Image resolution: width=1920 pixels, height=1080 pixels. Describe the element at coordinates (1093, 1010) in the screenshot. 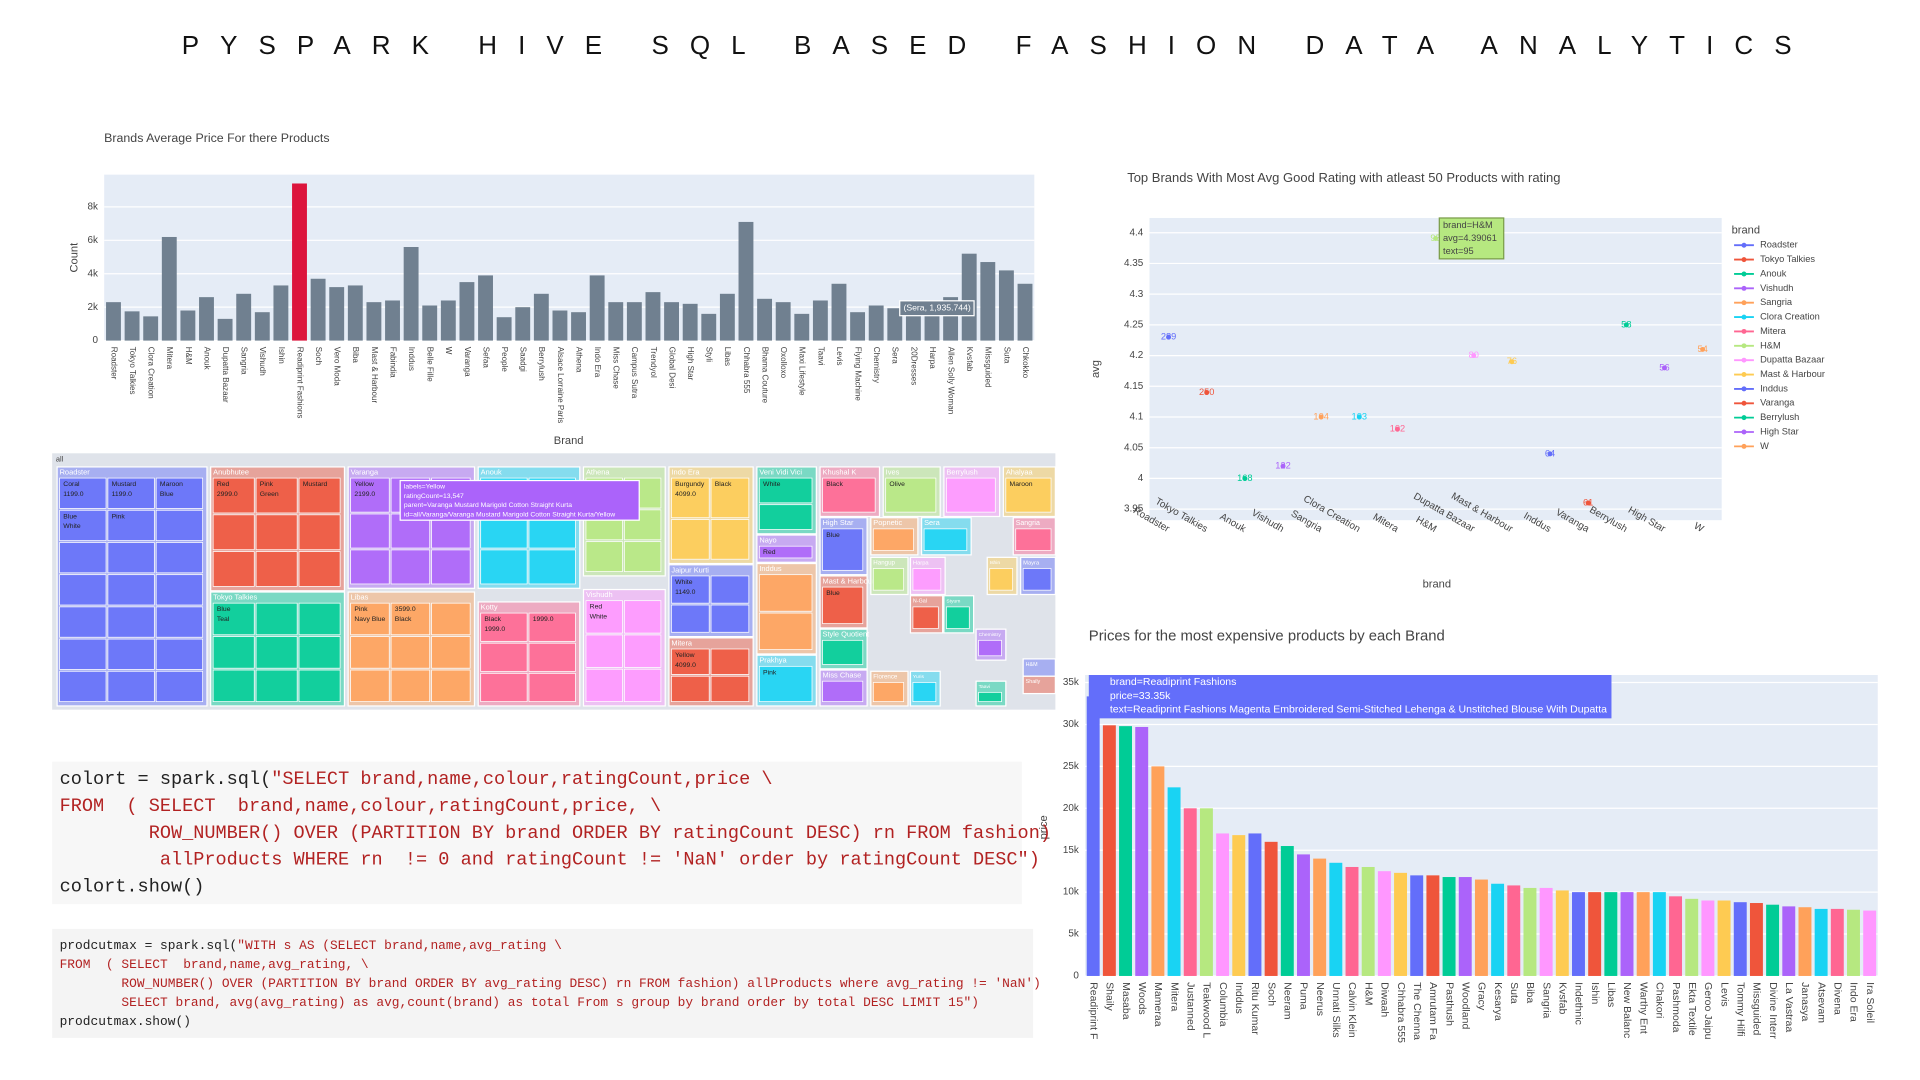

I see `x-tick-label: Readiprint F` at that location.